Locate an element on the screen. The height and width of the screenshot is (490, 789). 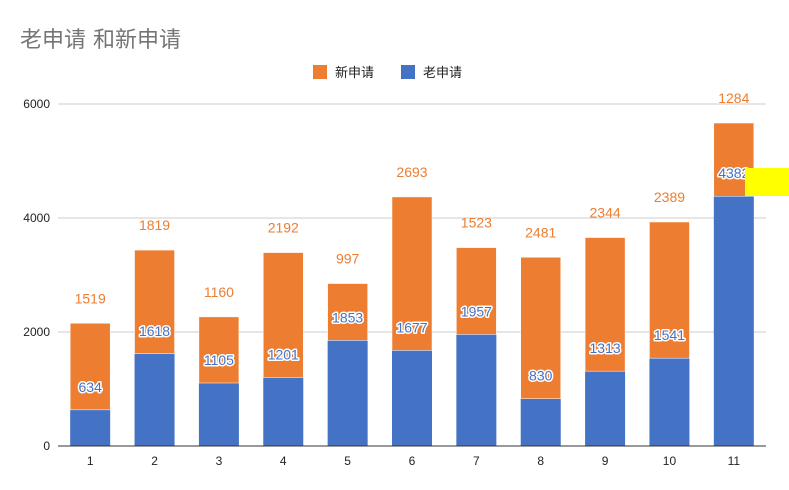
data-label-old-application: 830 is located at coordinates (541, 376).